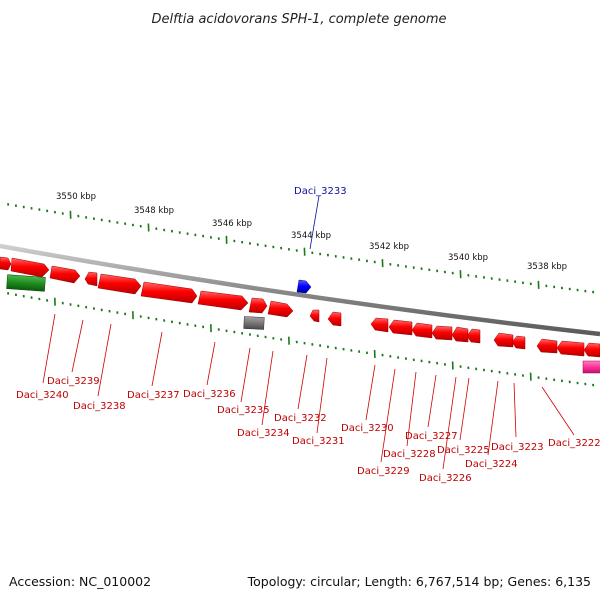  What do you see at coordinates (209, 394) in the screenshot?
I see `gene-label: Daci_3236` at bounding box center [209, 394].